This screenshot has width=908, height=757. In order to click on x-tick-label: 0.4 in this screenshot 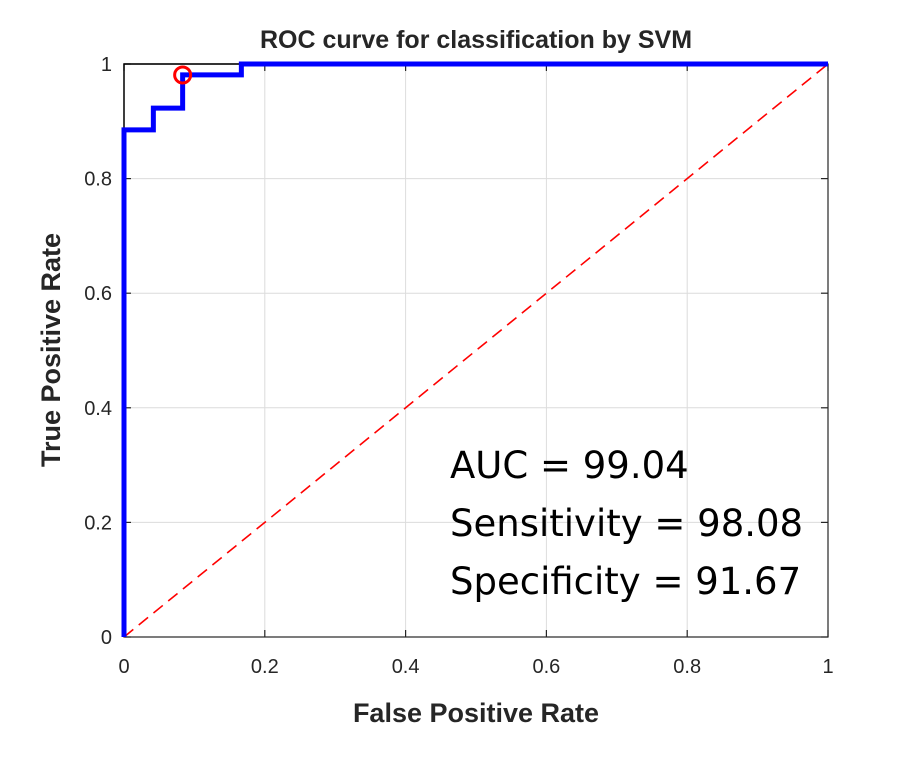, I will do `click(406, 667)`.